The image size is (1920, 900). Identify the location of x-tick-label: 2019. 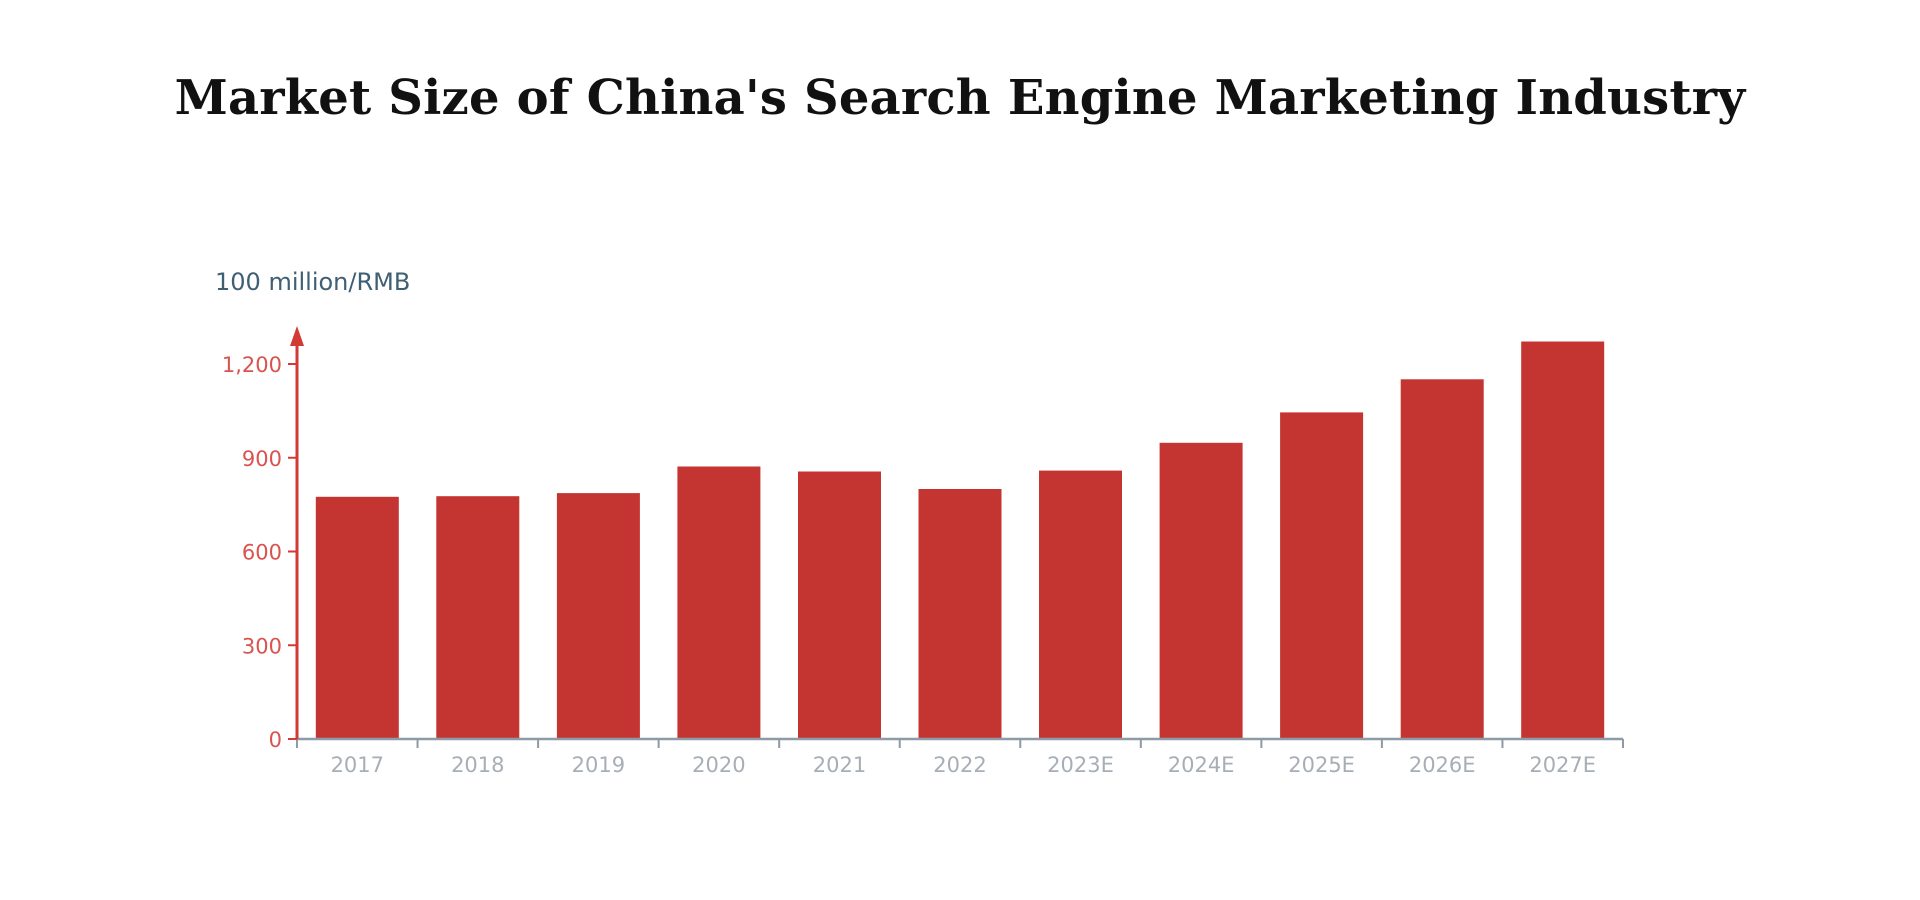
(598, 765).